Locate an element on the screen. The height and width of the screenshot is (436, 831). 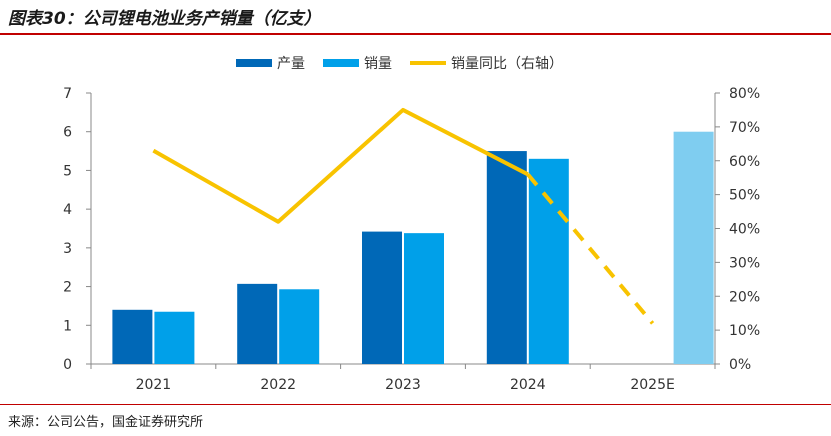
chart-legend: 产量 销量 销量同比（右轴） is located at coordinates (399, 64).